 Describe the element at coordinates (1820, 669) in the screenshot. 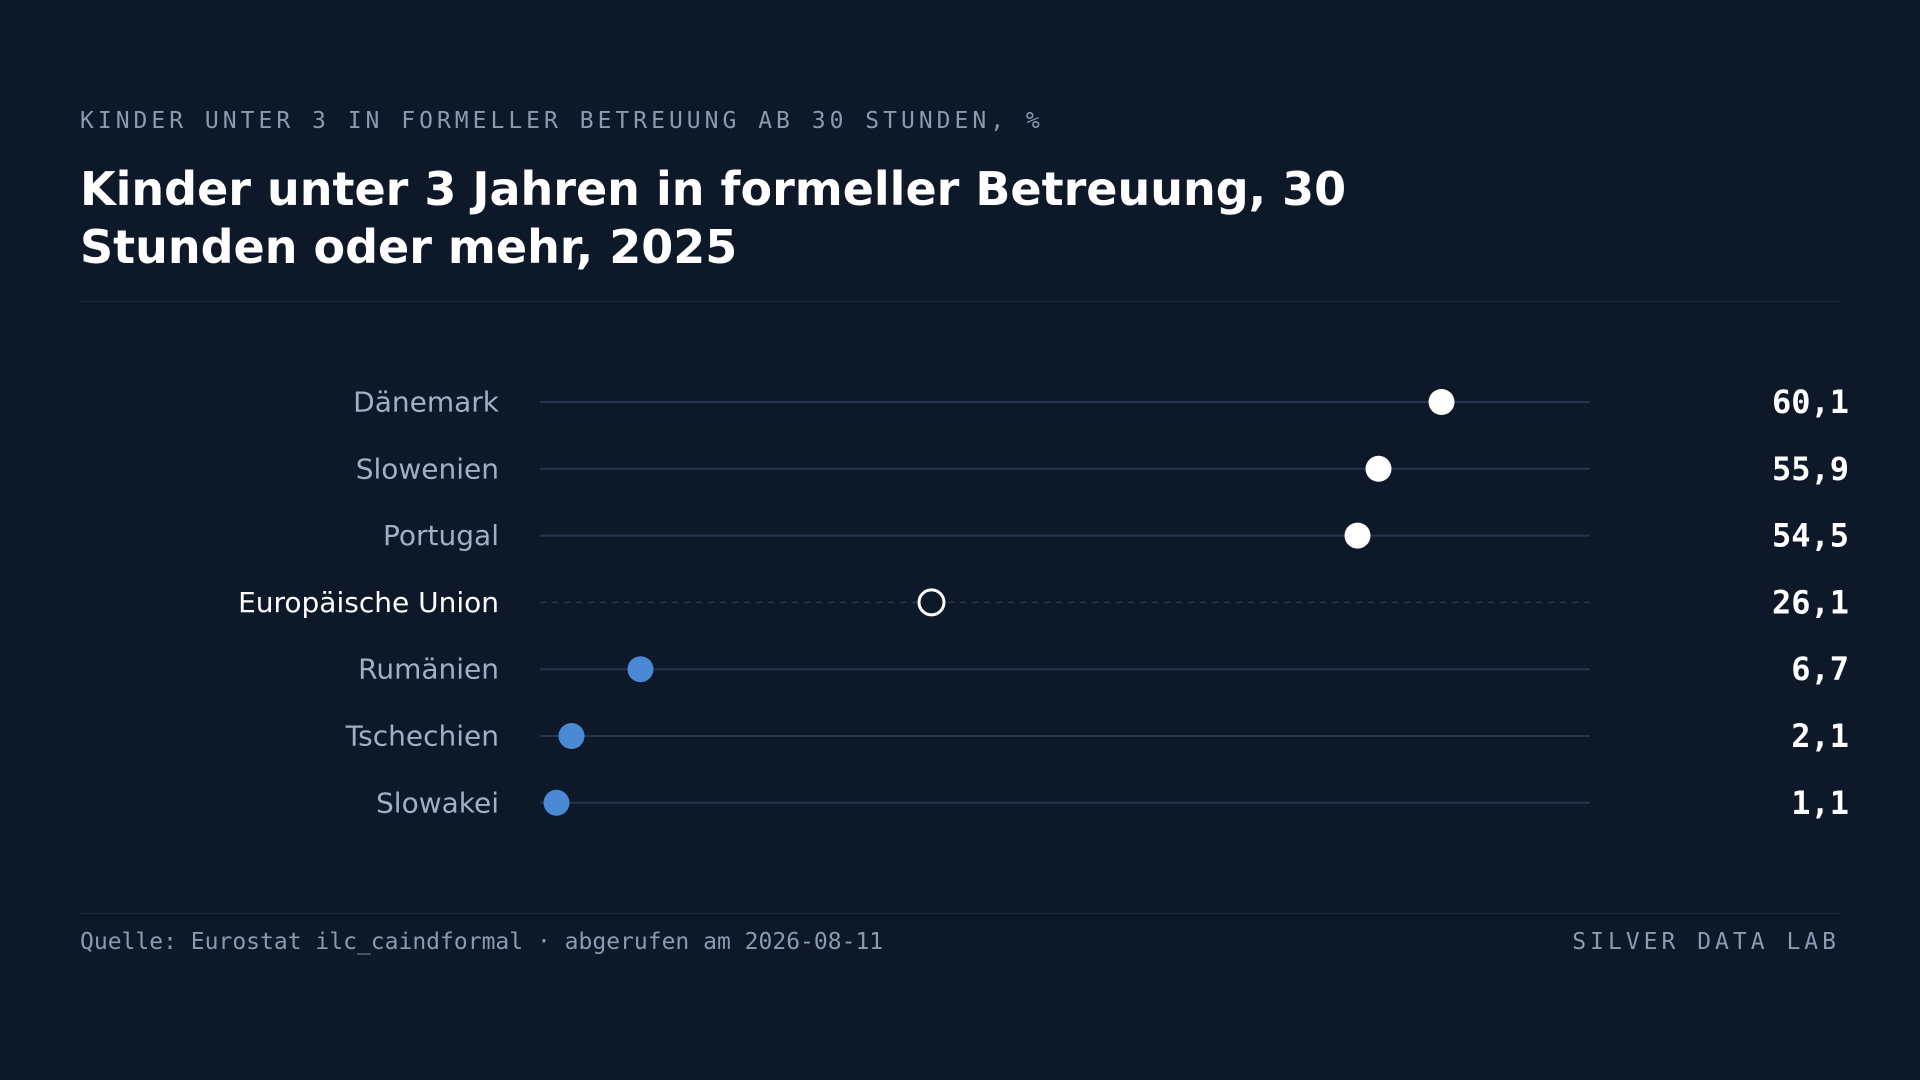

I see `value-label: 6,7` at that location.